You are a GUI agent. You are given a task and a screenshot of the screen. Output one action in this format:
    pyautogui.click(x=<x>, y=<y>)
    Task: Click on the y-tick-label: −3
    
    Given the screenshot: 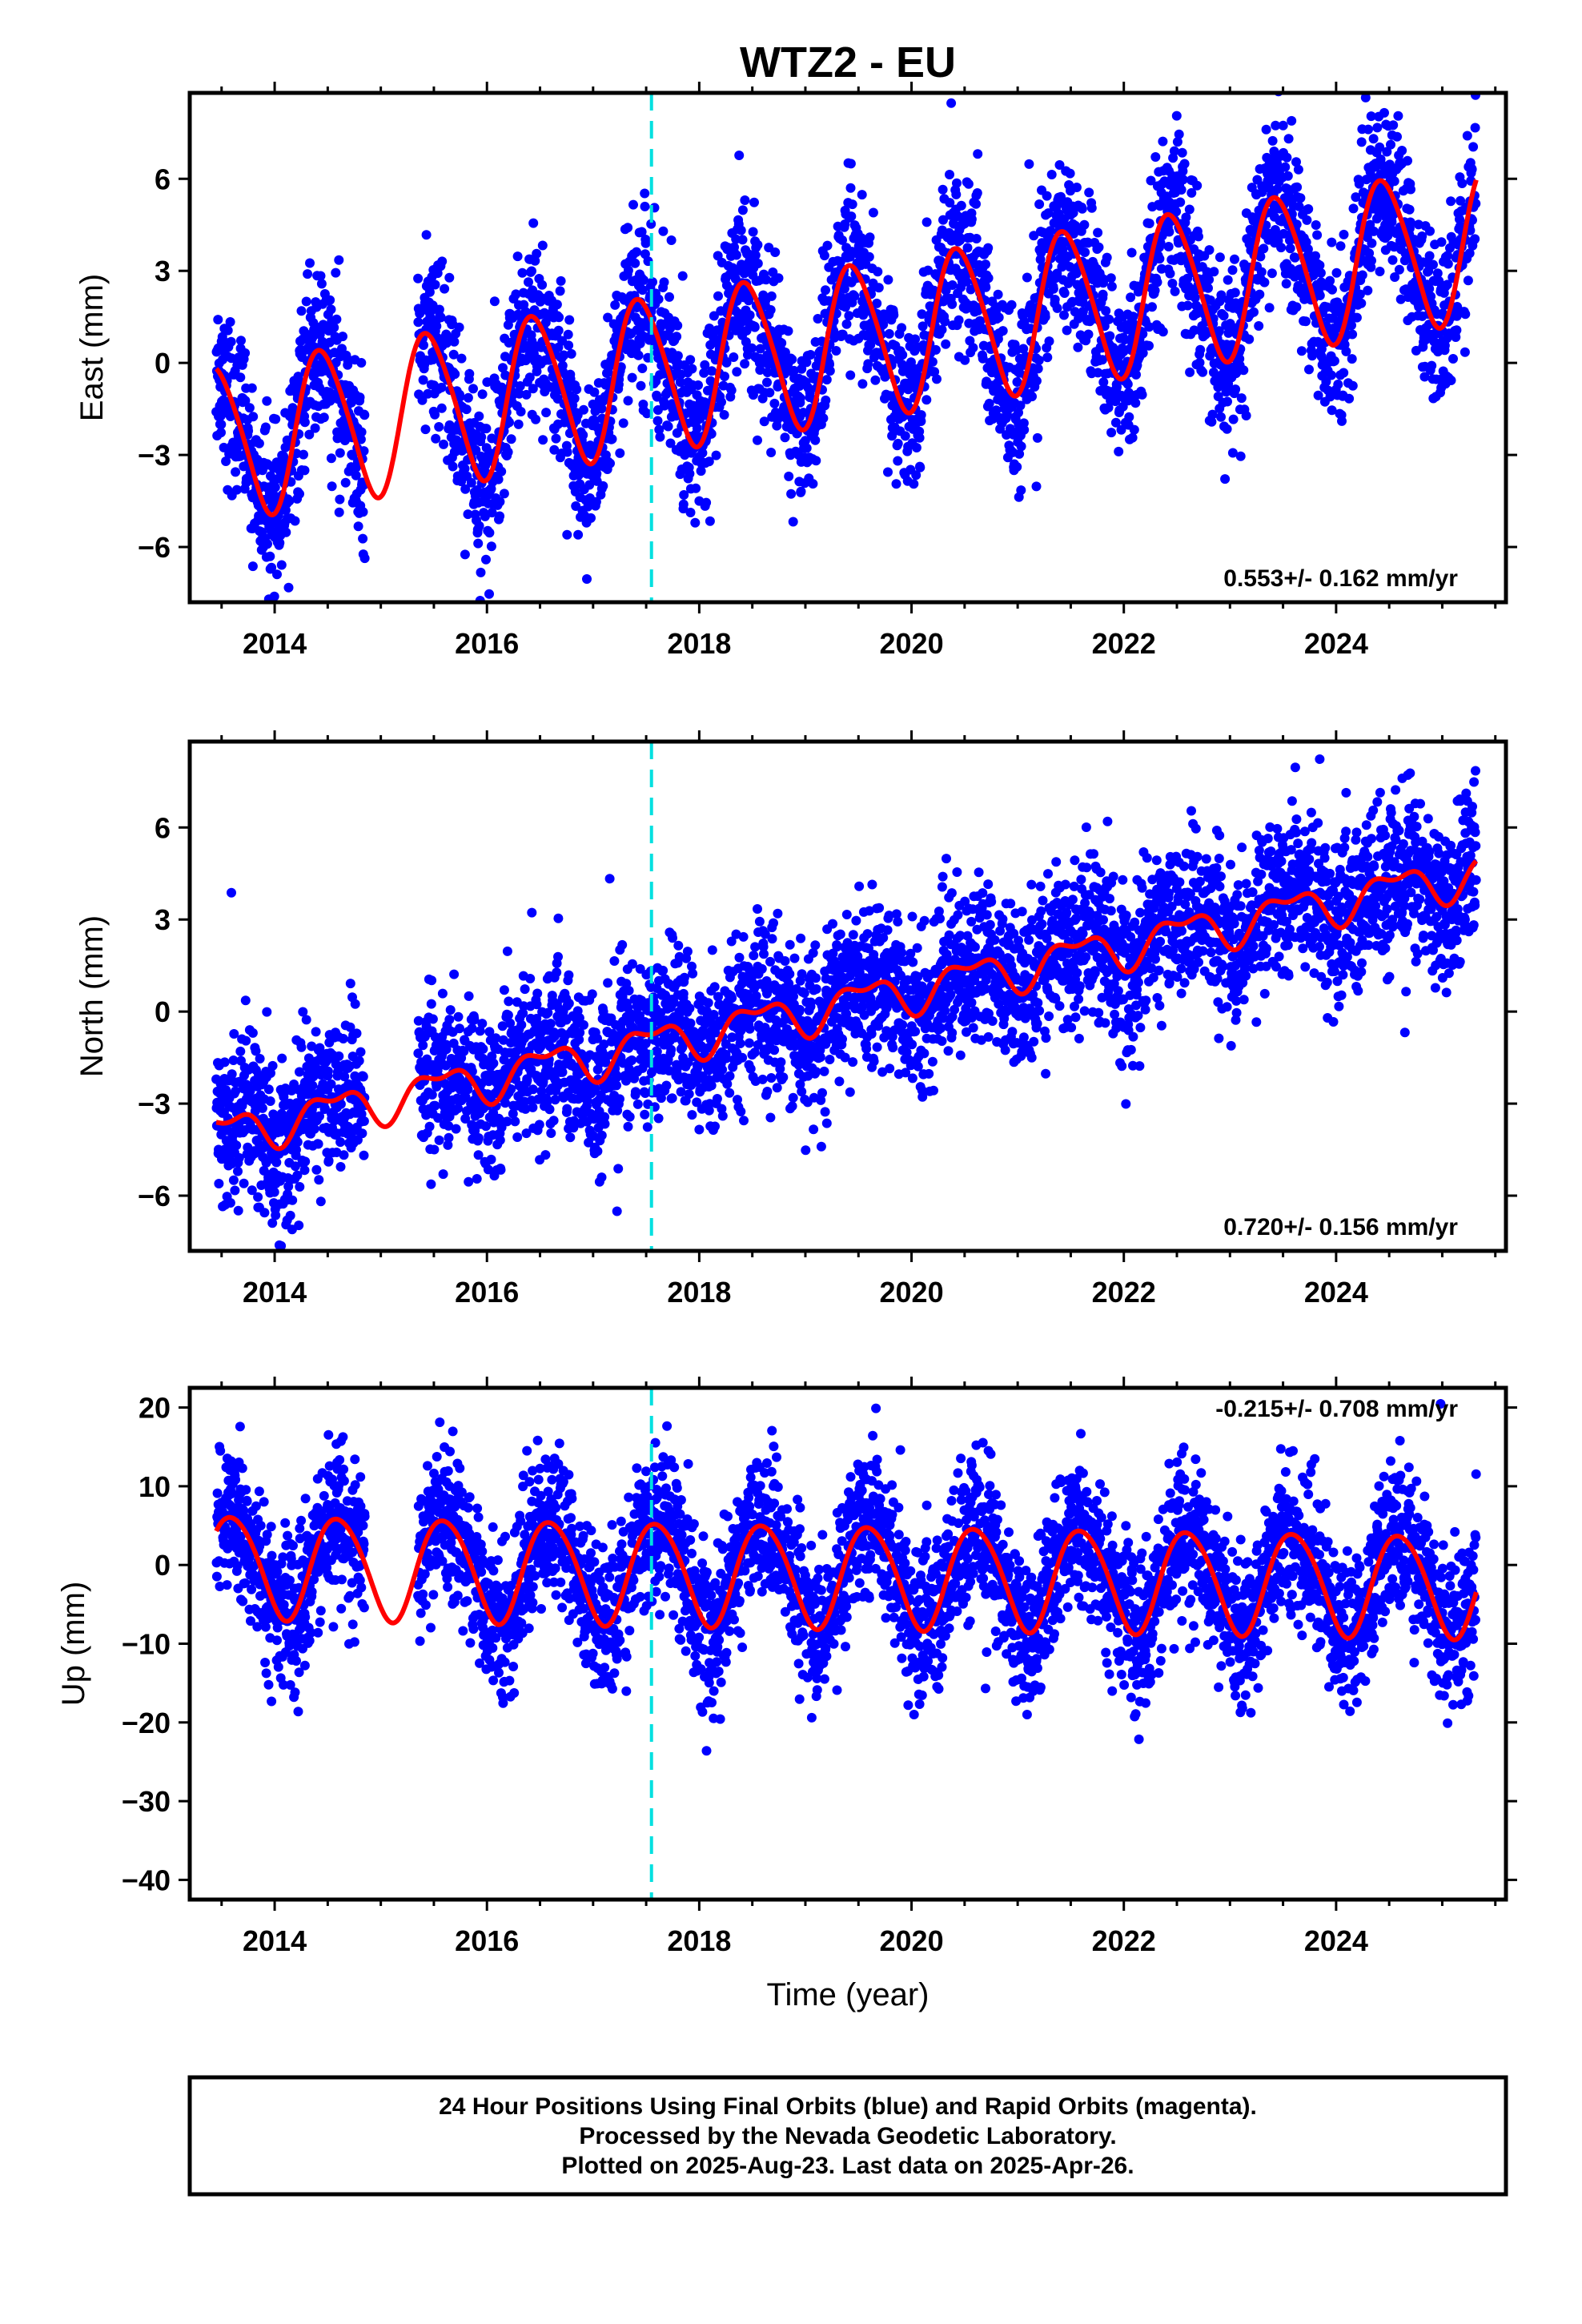 What is the action you would take?
    pyautogui.click(x=154, y=456)
    